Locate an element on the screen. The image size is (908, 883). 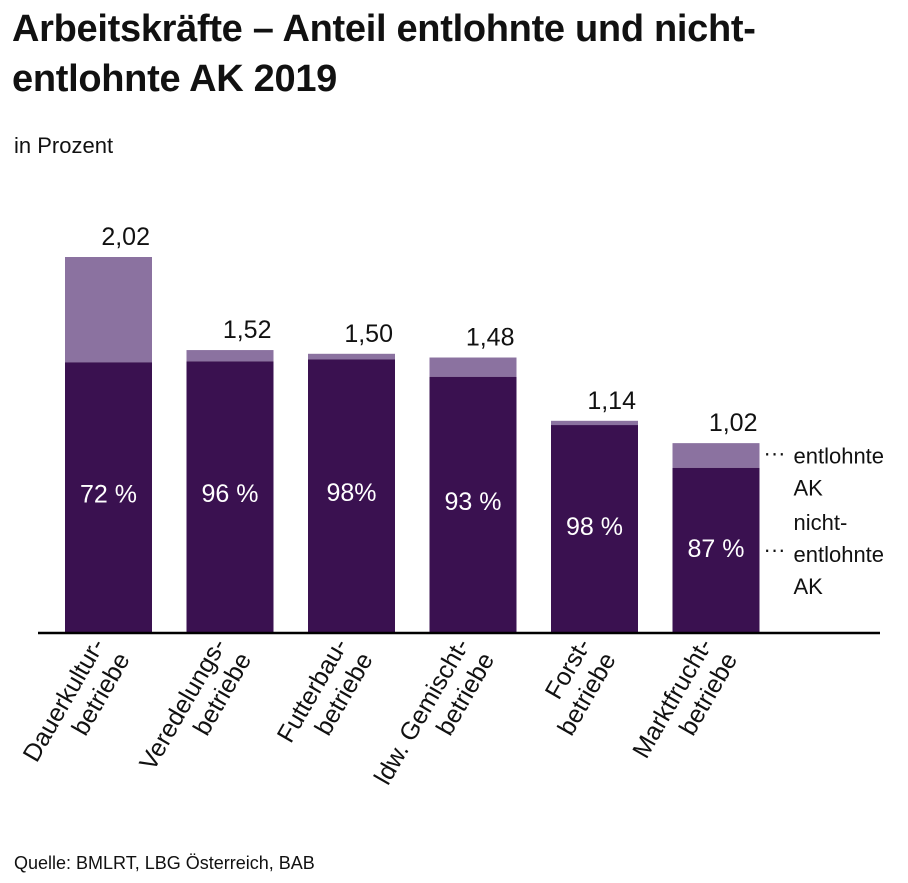
share-value-label: 98% is located at coordinates (351, 493).